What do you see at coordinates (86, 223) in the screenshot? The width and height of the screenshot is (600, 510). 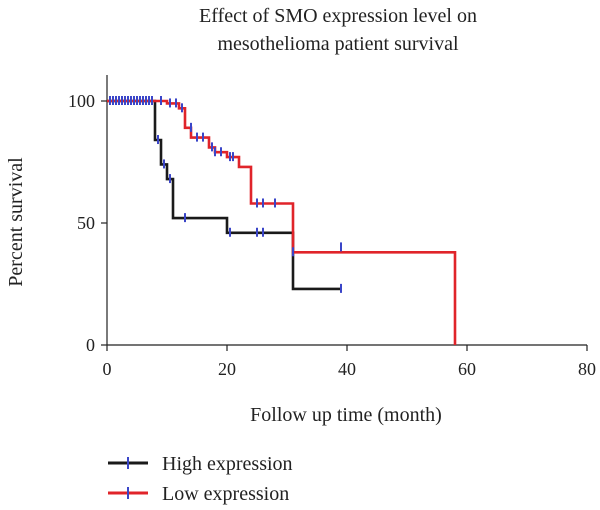 I see `y-tick-label: 50` at bounding box center [86, 223].